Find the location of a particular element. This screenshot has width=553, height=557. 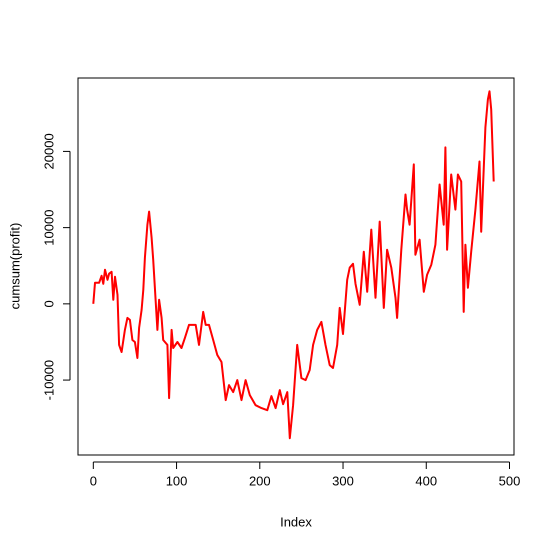

x-tick-label: 500 is located at coordinates (510, 480).